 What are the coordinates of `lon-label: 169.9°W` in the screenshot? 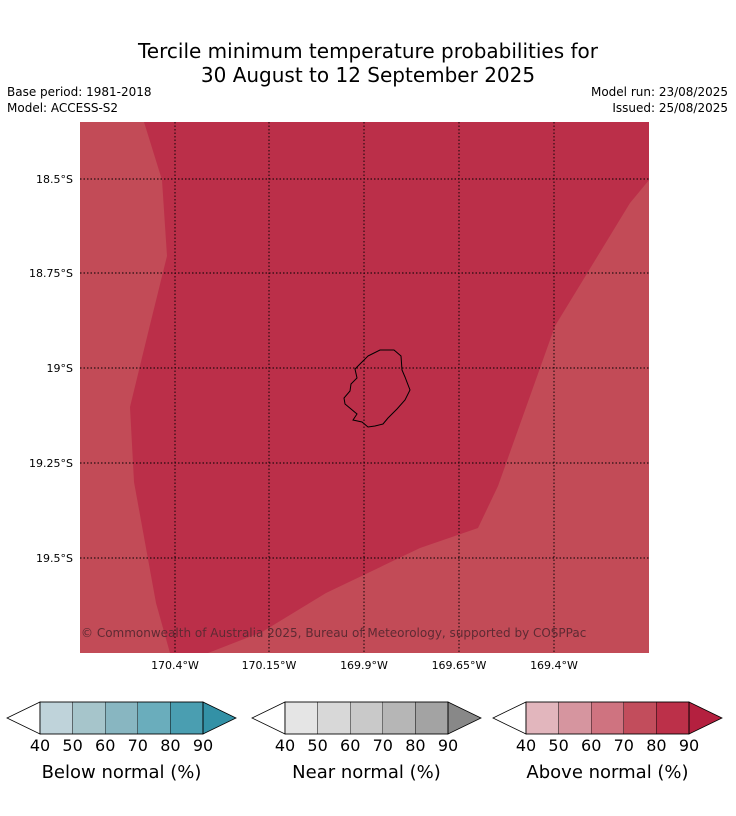 It's located at (364, 665).